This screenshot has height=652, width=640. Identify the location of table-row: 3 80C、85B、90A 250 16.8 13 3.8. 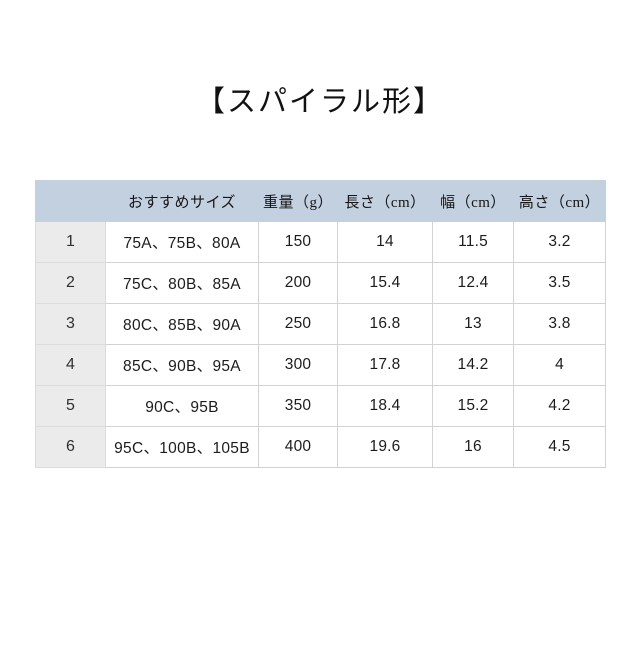
(320, 324).